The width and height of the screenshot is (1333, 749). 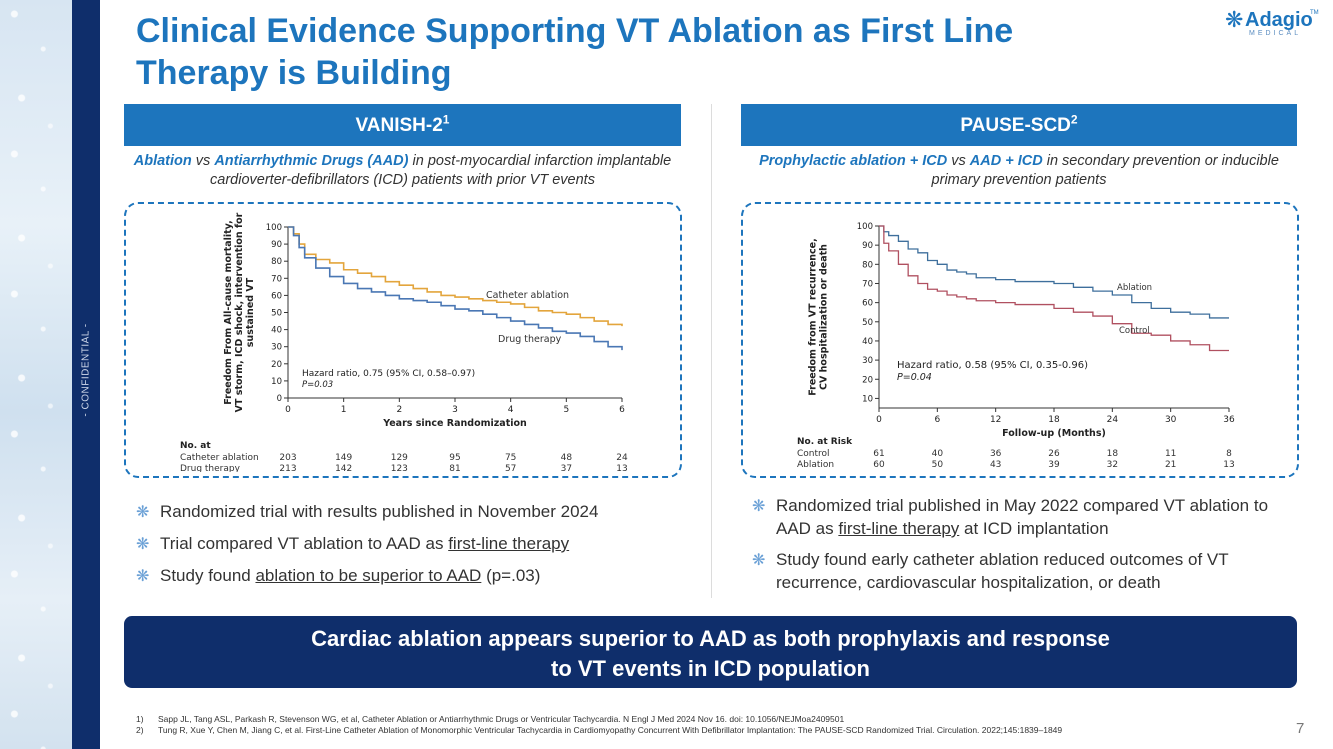 I want to click on confidential-label: - CONFIDENTIAL -, so click(x=86, y=370).